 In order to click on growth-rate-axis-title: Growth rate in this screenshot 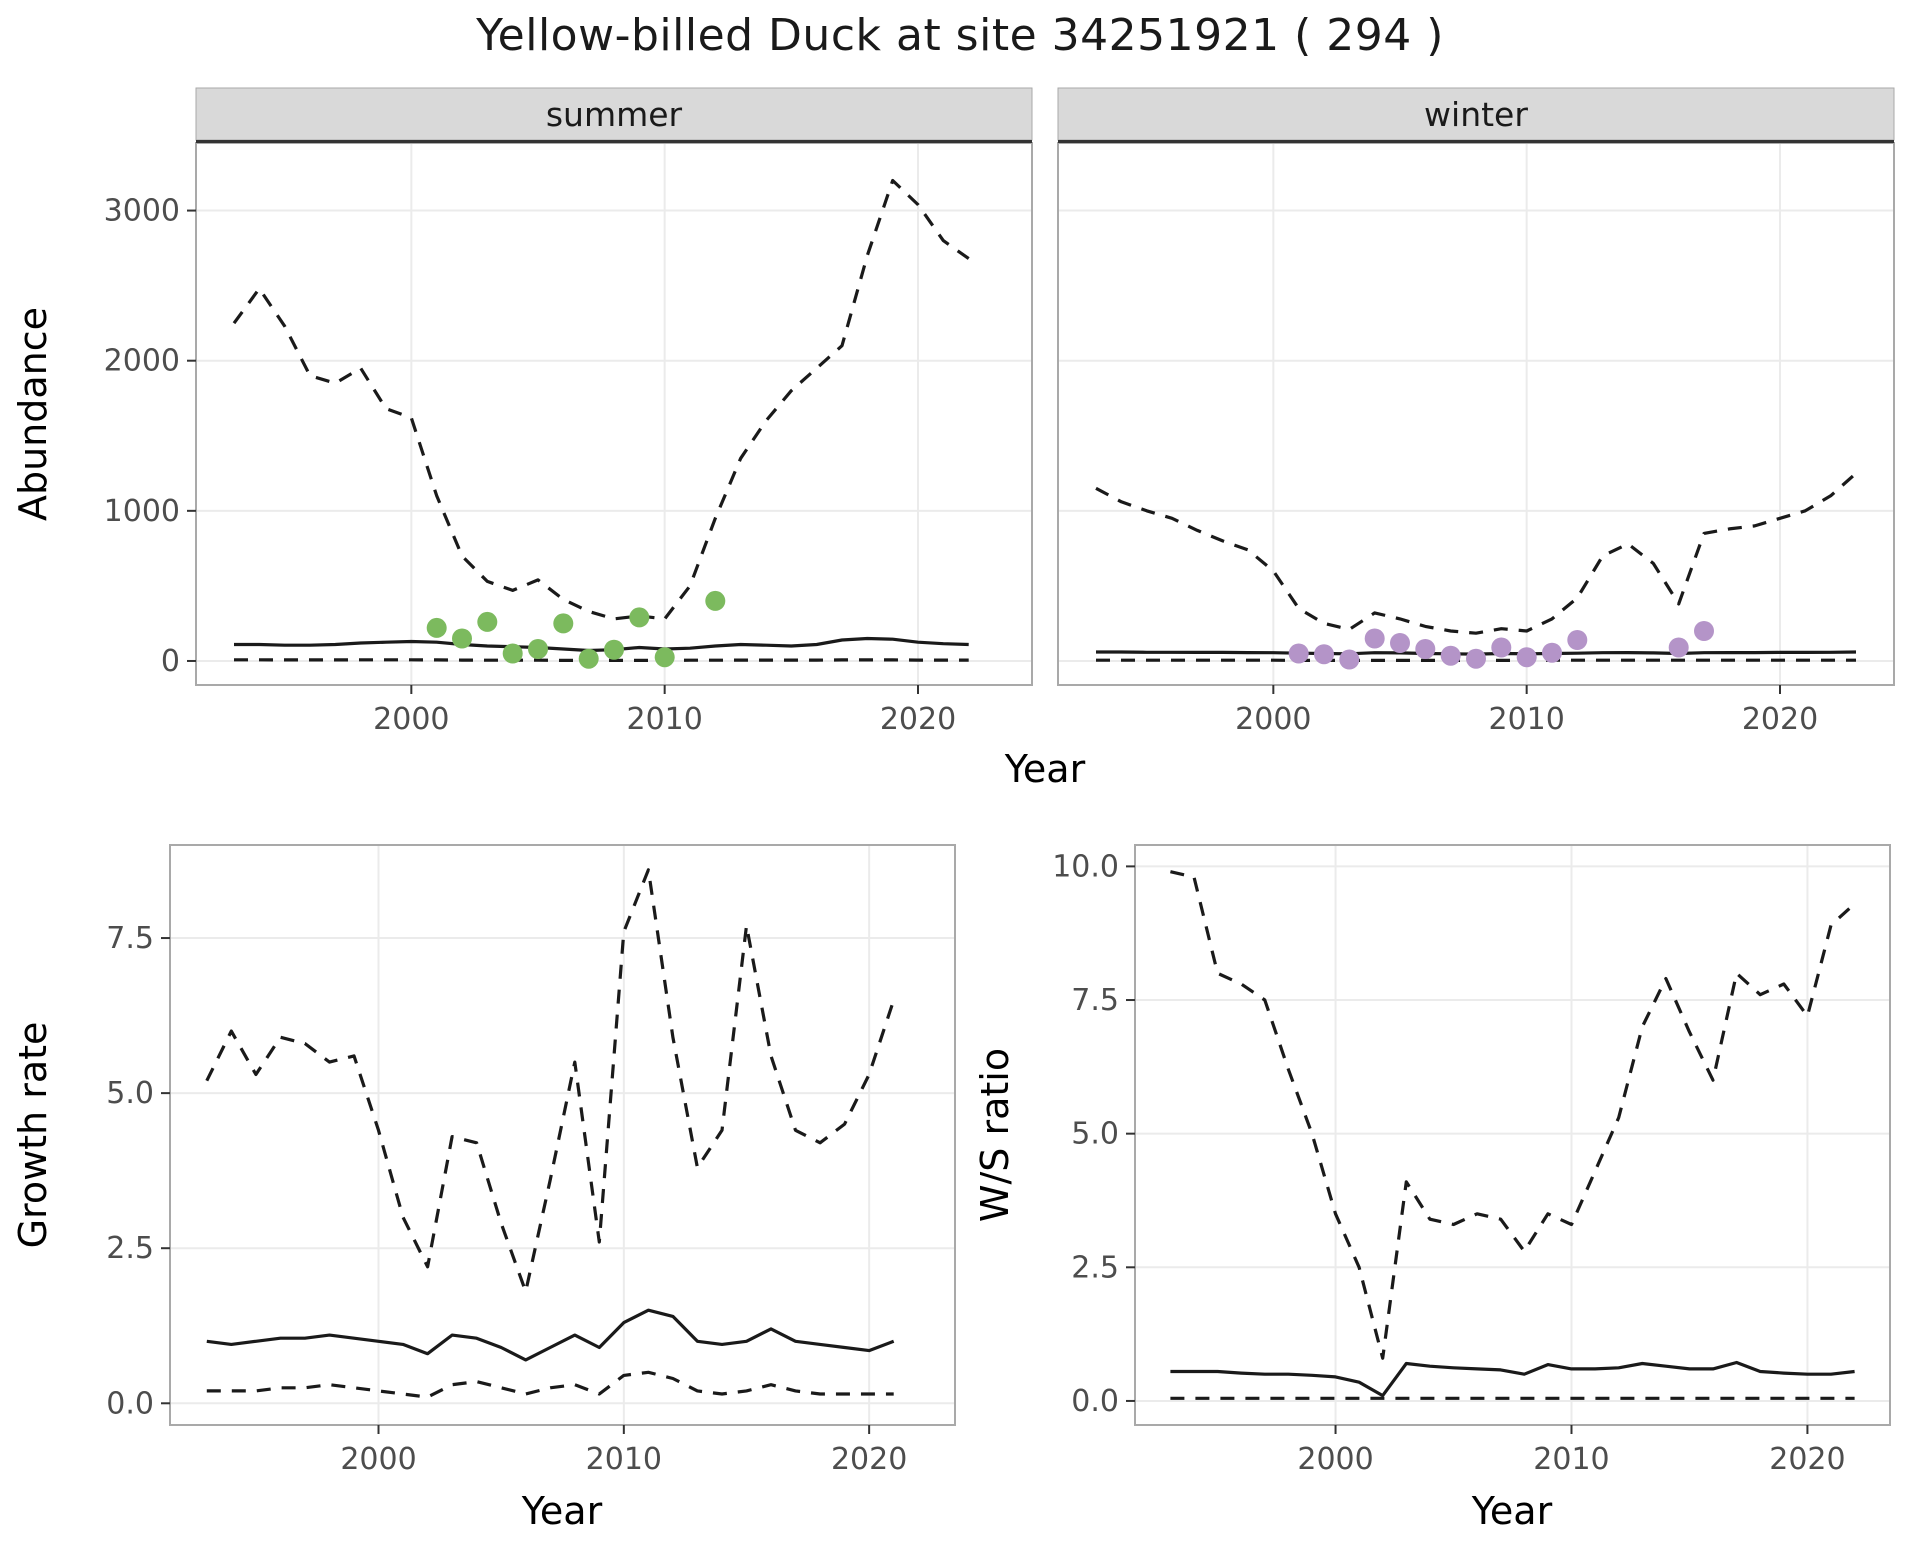, I will do `click(33, 1135)`.